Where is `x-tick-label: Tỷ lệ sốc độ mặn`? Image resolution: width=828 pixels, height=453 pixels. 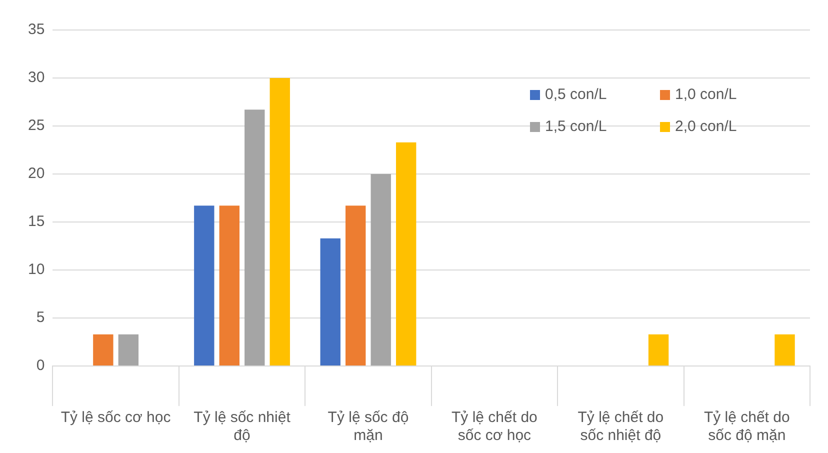 x-tick-label: Tỷ lệ sốc độ mặn is located at coordinates (368, 426).